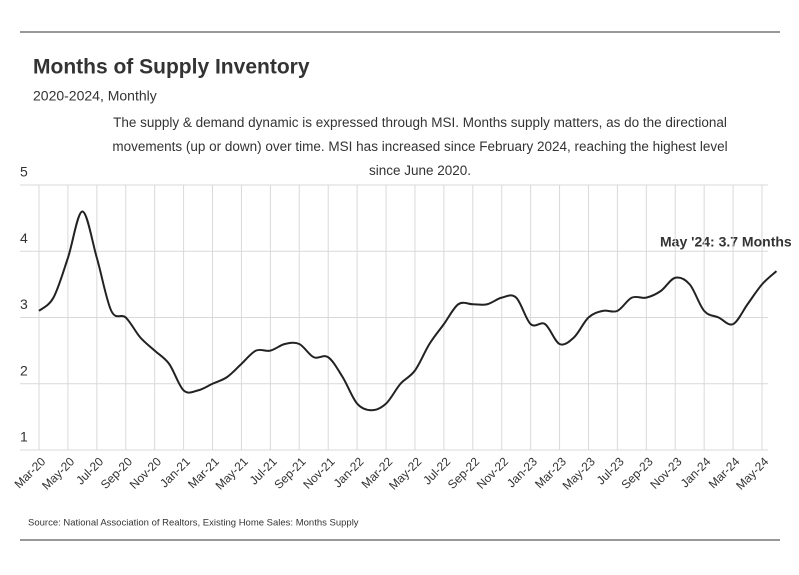 The width and height of the screenshot is (799, 575). I want to click on x-tick-label: May-21, so click(232, 473).